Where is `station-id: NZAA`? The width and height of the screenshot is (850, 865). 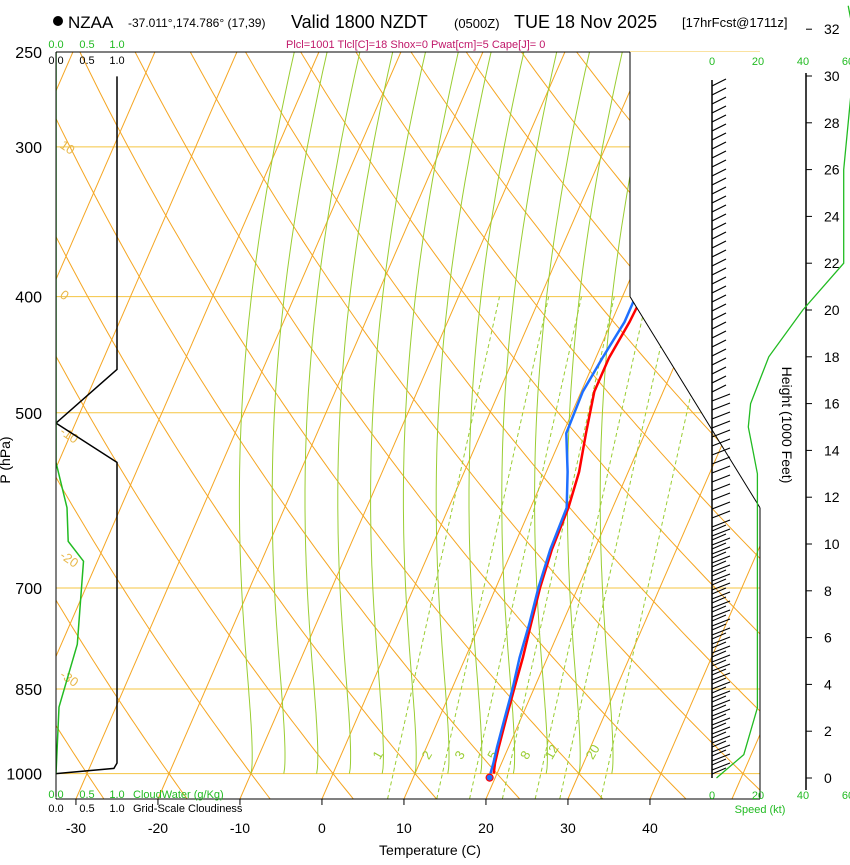 station-id: NZAA is located at coordinates (91, 22).